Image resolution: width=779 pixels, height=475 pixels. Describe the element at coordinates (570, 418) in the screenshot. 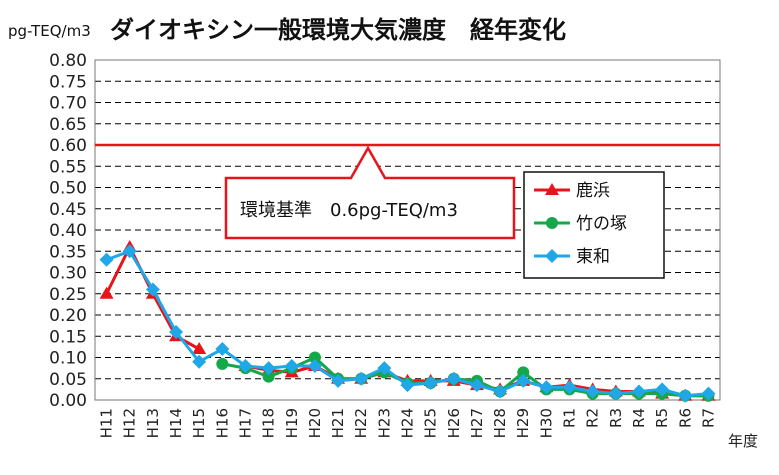

I see `x-tick-label: R1` at that location.